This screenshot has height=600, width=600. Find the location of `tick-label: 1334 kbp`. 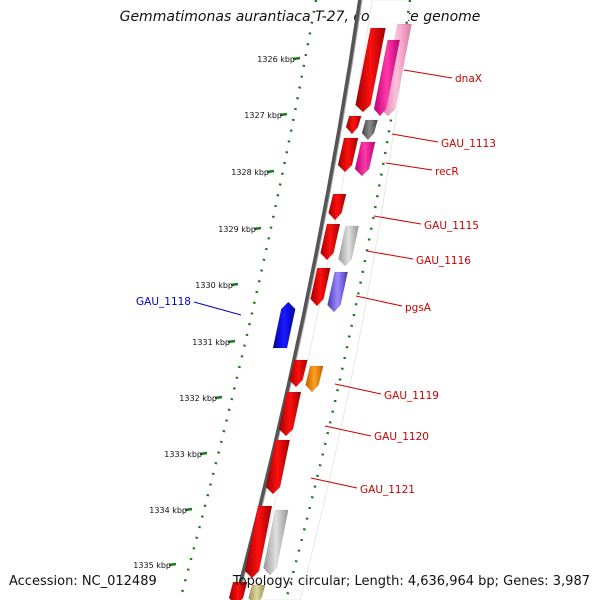

tick-label: 1334 kbp is located at coordinates (168, 510).